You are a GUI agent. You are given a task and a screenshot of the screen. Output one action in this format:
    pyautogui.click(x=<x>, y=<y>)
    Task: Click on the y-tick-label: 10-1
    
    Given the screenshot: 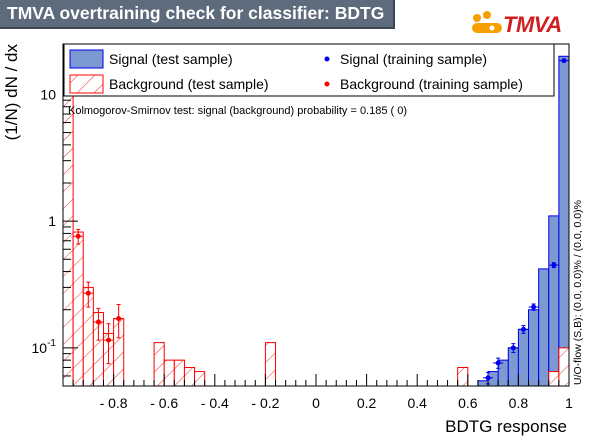 What is the action you would take?
    pyautogui.click(x=44, y=347)
    